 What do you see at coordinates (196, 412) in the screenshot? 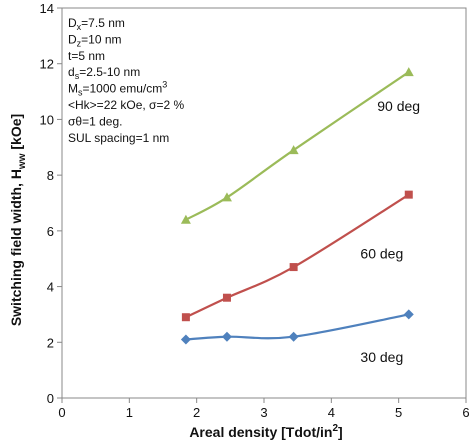
I see `x-tick-label: 2` at bounding box center [196, 412].